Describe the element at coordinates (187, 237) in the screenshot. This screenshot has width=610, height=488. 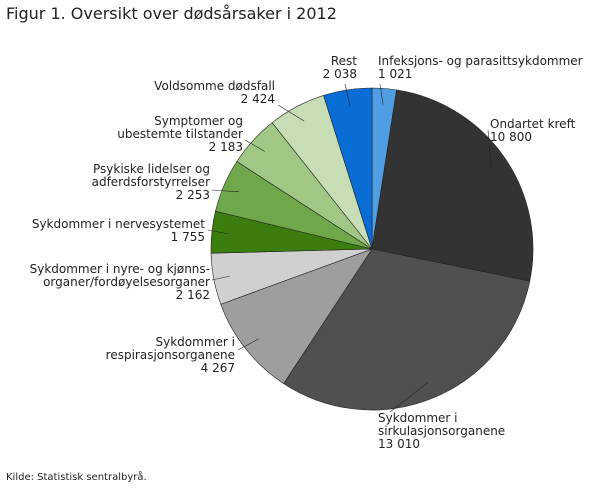
I see `value-label: 1 755` at that location.